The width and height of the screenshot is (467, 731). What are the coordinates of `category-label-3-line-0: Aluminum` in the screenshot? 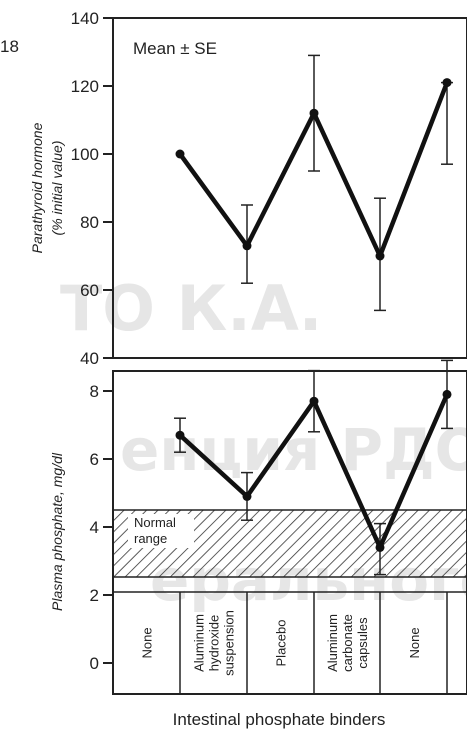 It's located at (332, 643).